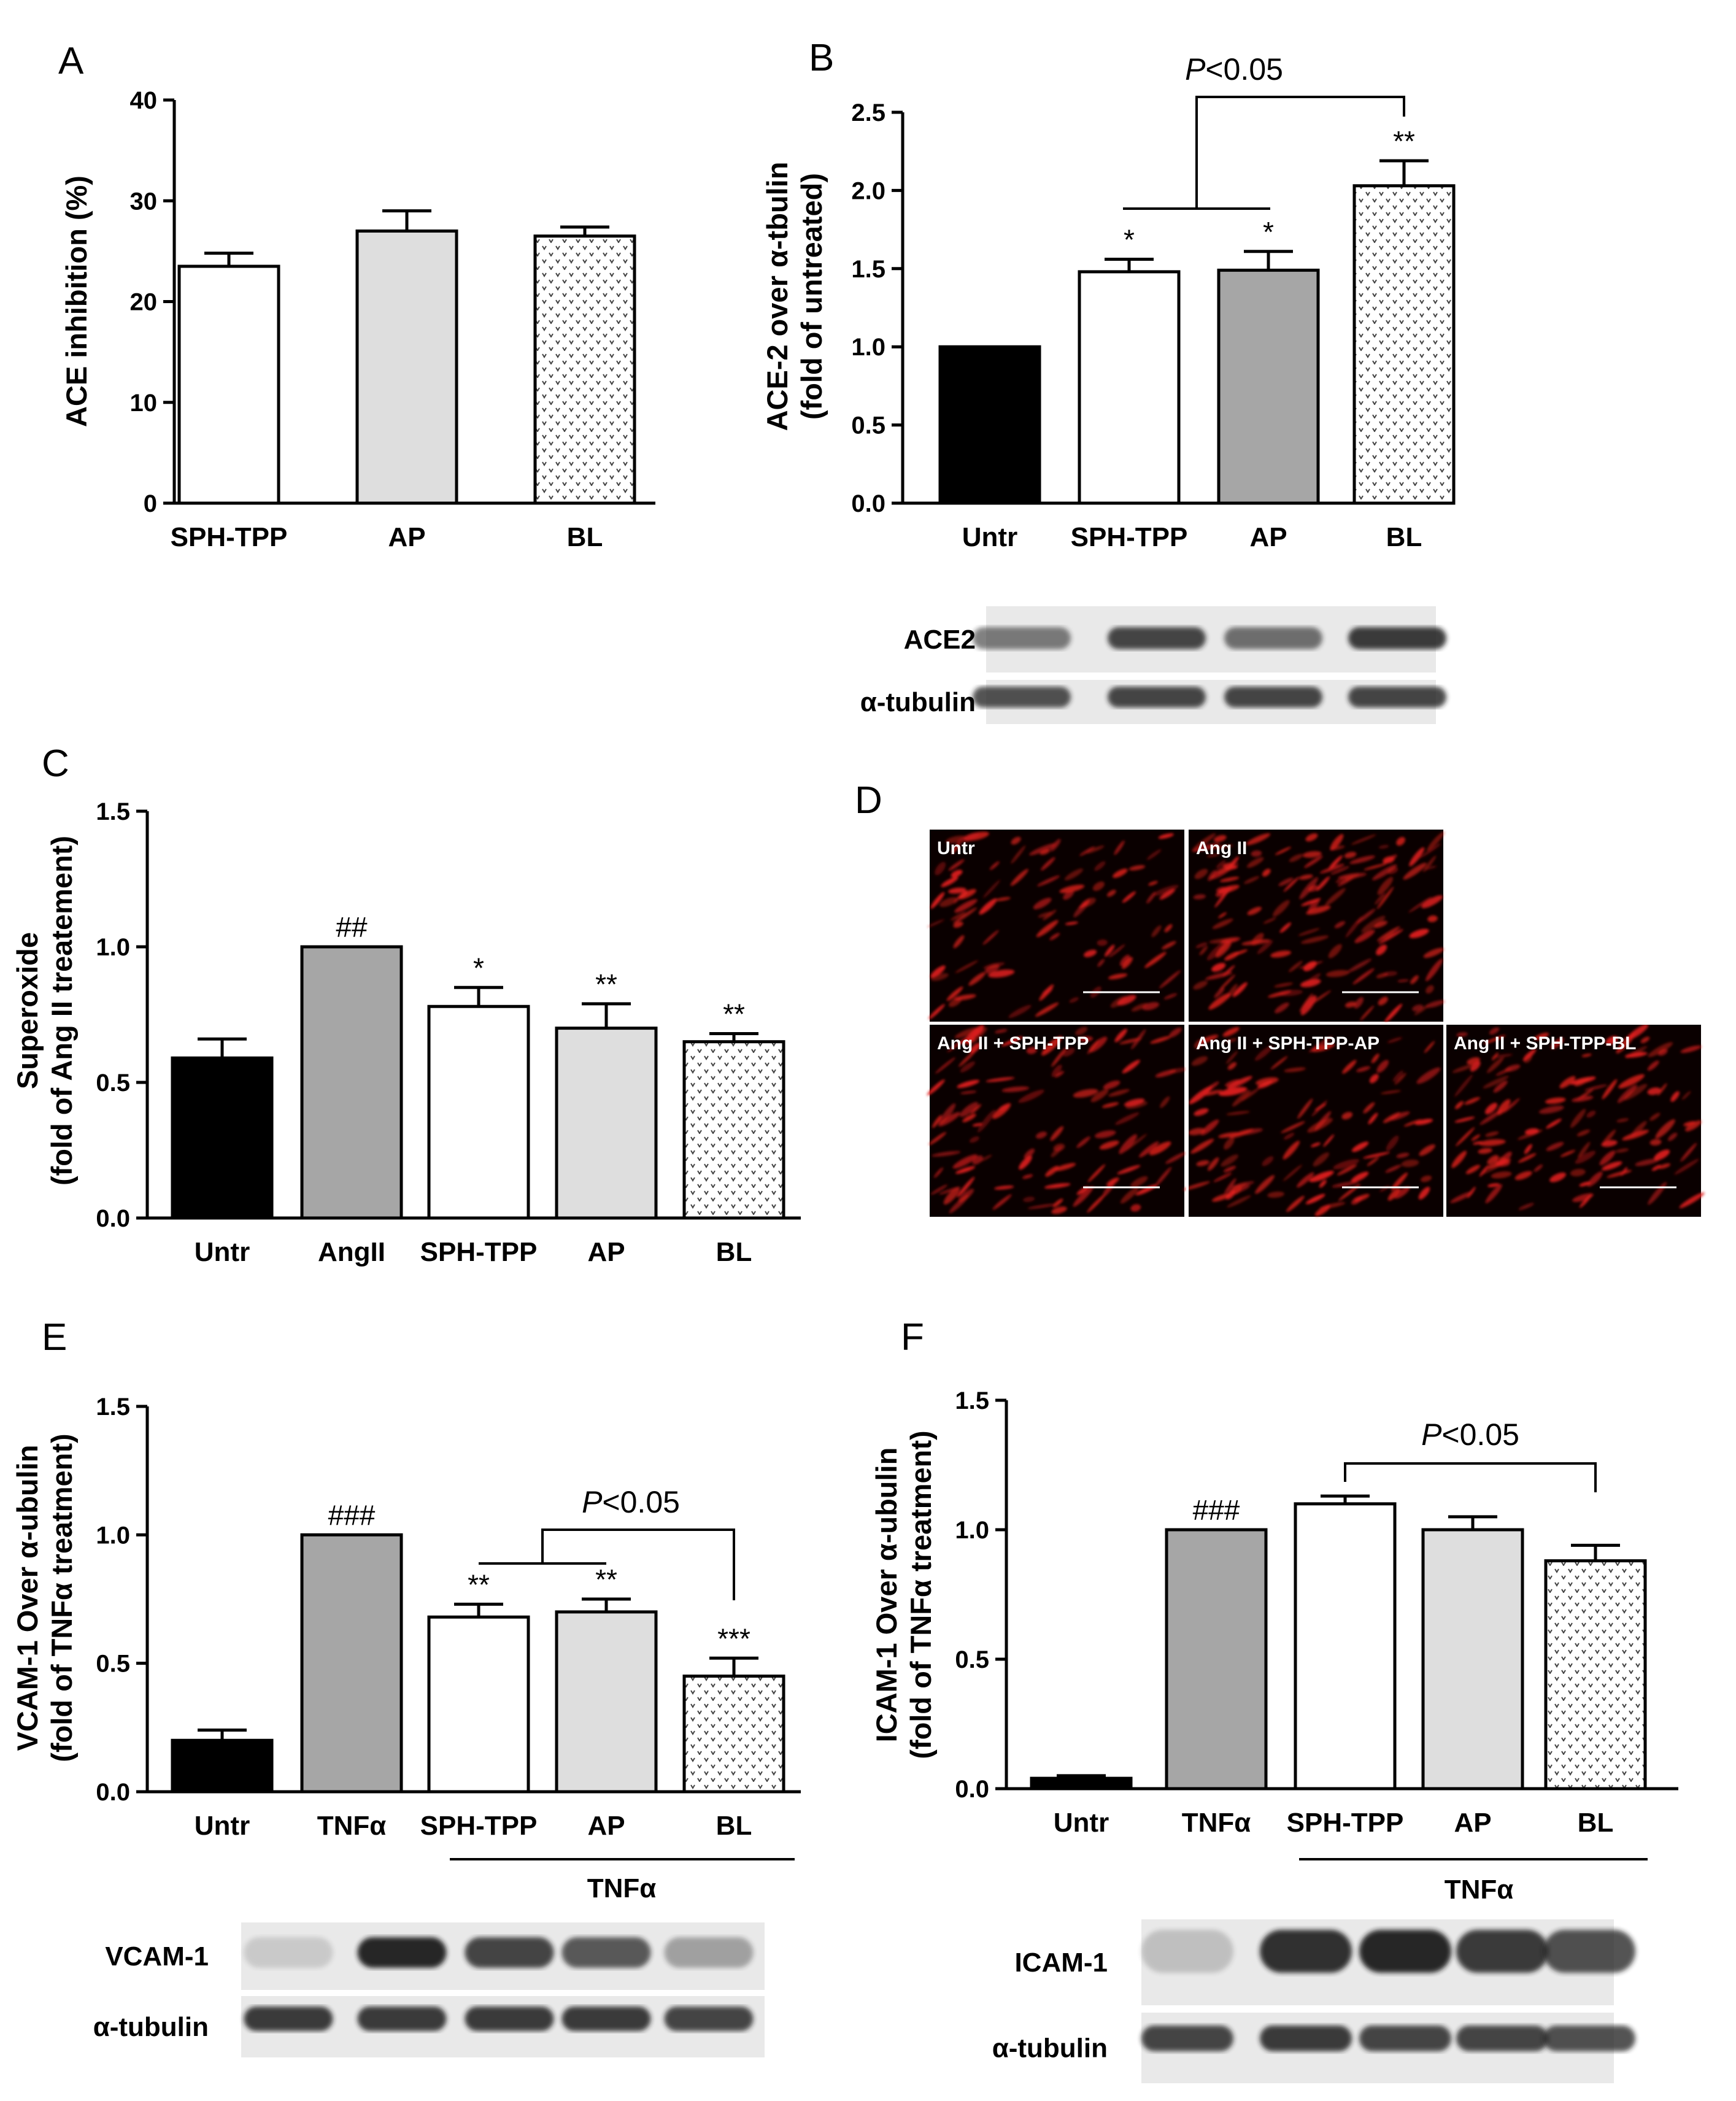 The image size is (1736, 2101). What do you see at coordinates (1081, 1783) in the screenshot?
I see `bar-untr` at bounding box center [1081, 1783].